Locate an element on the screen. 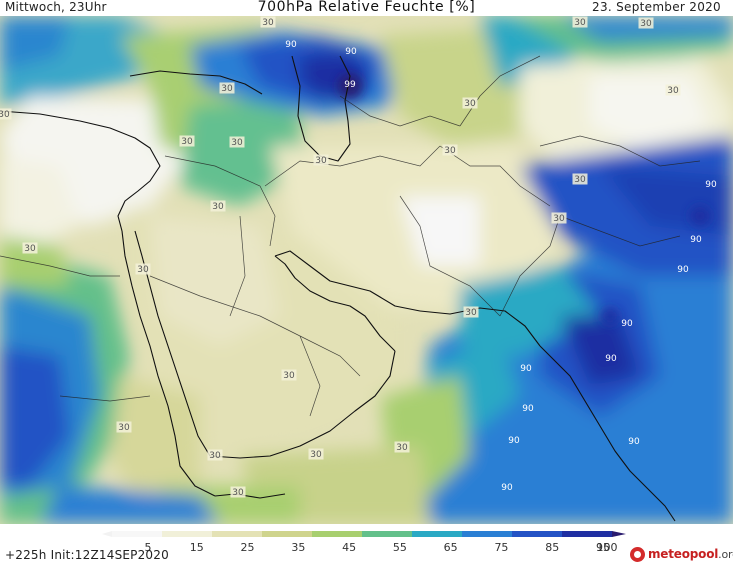 The image size is (733, 570). svg-text: 99 is located at coordinates (350, 85).